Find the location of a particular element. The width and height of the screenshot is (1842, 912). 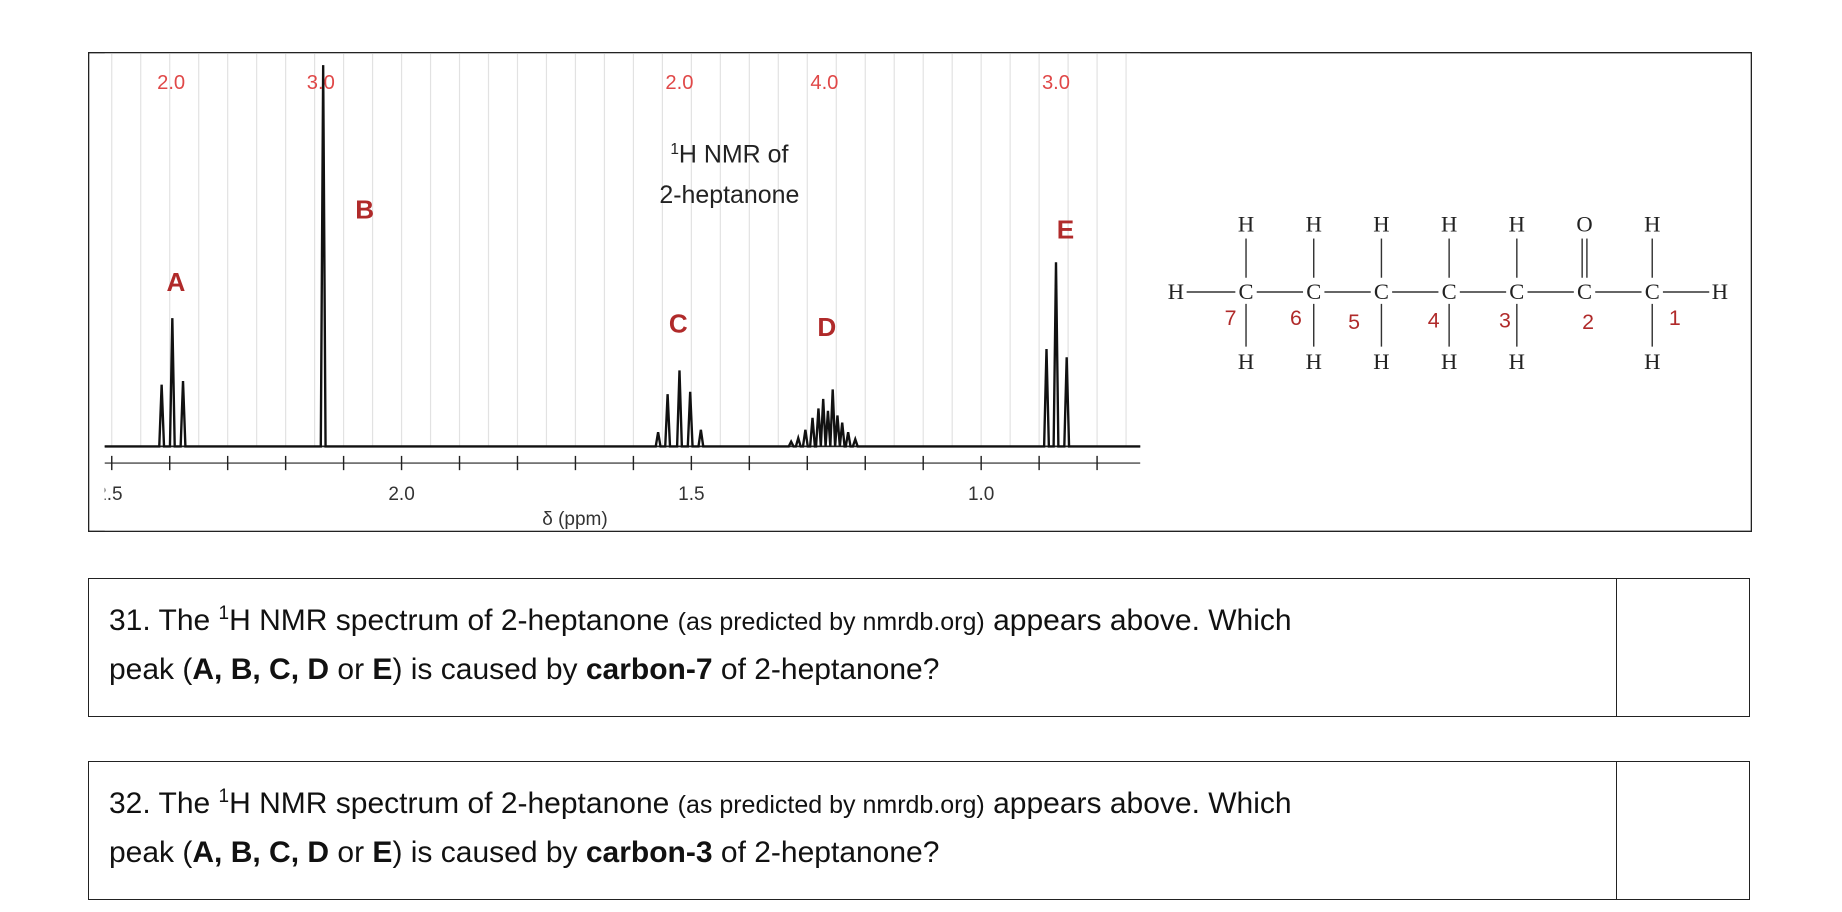

carbon-number: 2 is located at coordinates (1588, 322).